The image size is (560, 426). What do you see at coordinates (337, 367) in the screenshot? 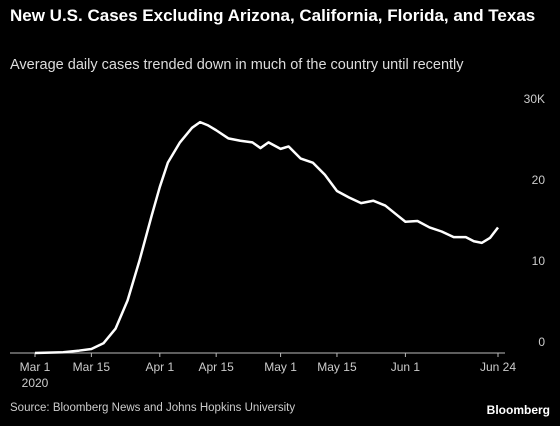
I see `x-tick-label: May 15` at bounding box center [337, 367].